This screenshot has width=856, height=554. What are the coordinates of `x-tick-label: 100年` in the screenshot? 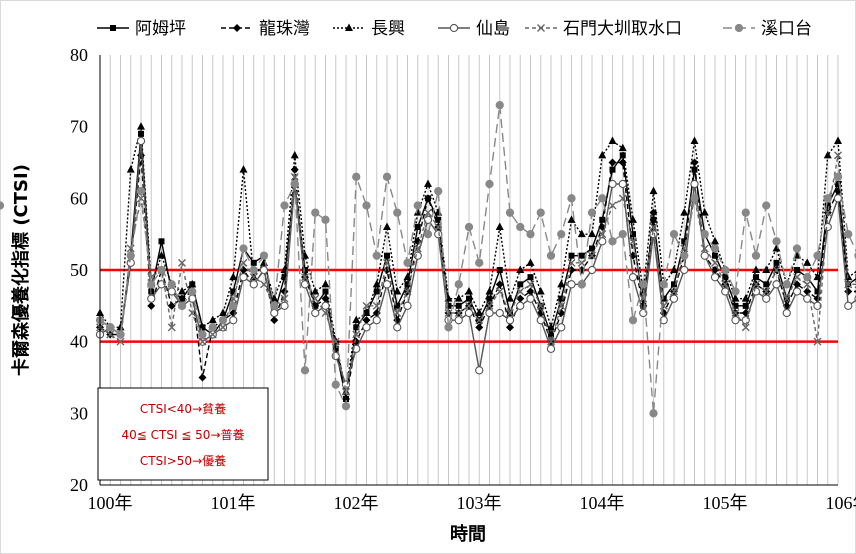 It's located at (110, 503).